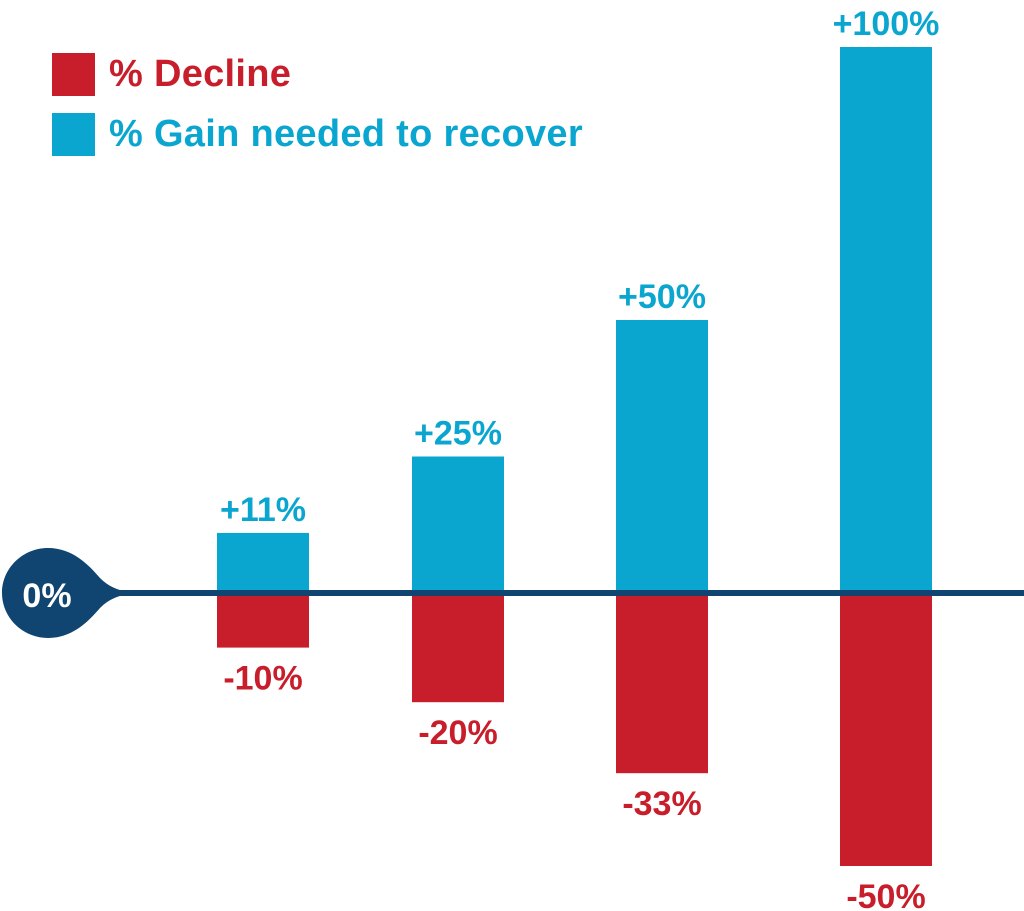 This screenshot has width=1024, height=911. What do you see at coordinates (886, 24) in the screenshot?
I see `data-label-gain-3: +100%` at bounding box center [886, 24].